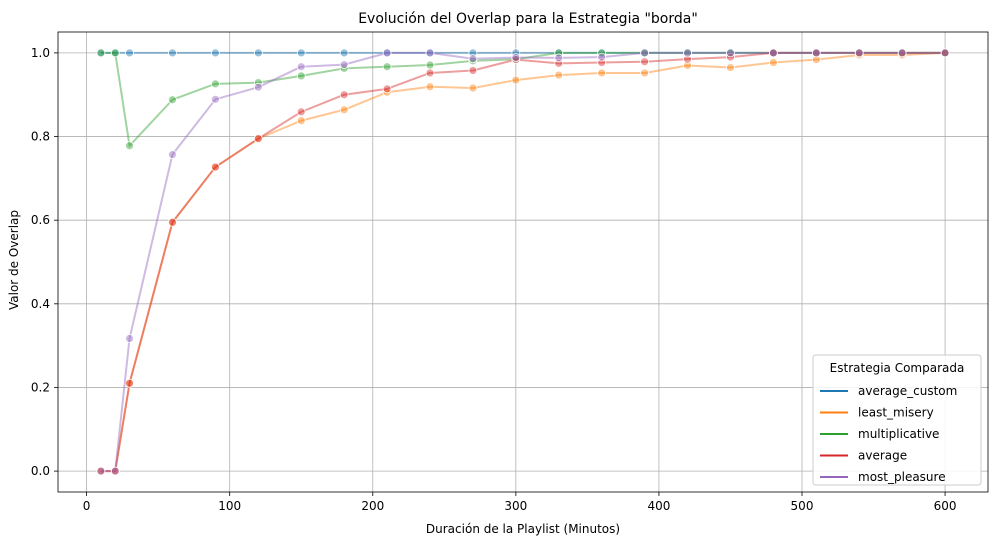 This screenshot has height=540, width=1003. I want to click on x-tick-label: 600, so click(945, 506).